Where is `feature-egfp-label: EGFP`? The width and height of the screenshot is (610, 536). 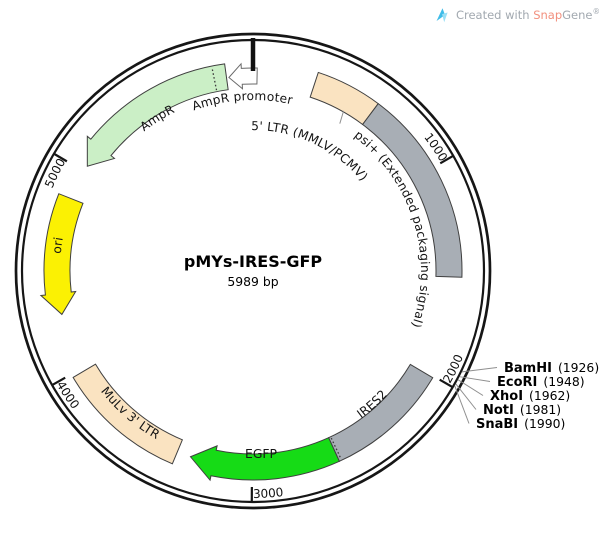 feature-egfp-label: EGFP is located at coordinates (261, 453).